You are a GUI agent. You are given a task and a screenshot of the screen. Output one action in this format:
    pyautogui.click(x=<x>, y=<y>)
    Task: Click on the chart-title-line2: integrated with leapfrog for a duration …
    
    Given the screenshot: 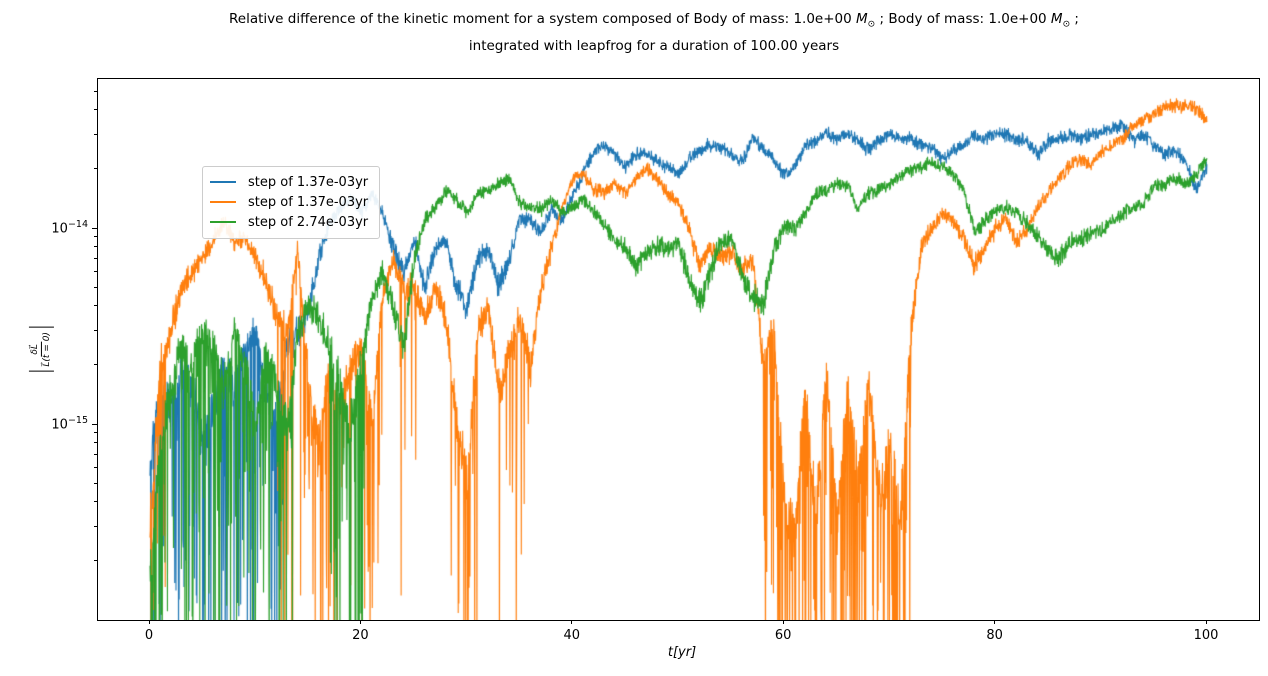 What is the action you would take?
    pyautogui.click(x=654, y=45)
    